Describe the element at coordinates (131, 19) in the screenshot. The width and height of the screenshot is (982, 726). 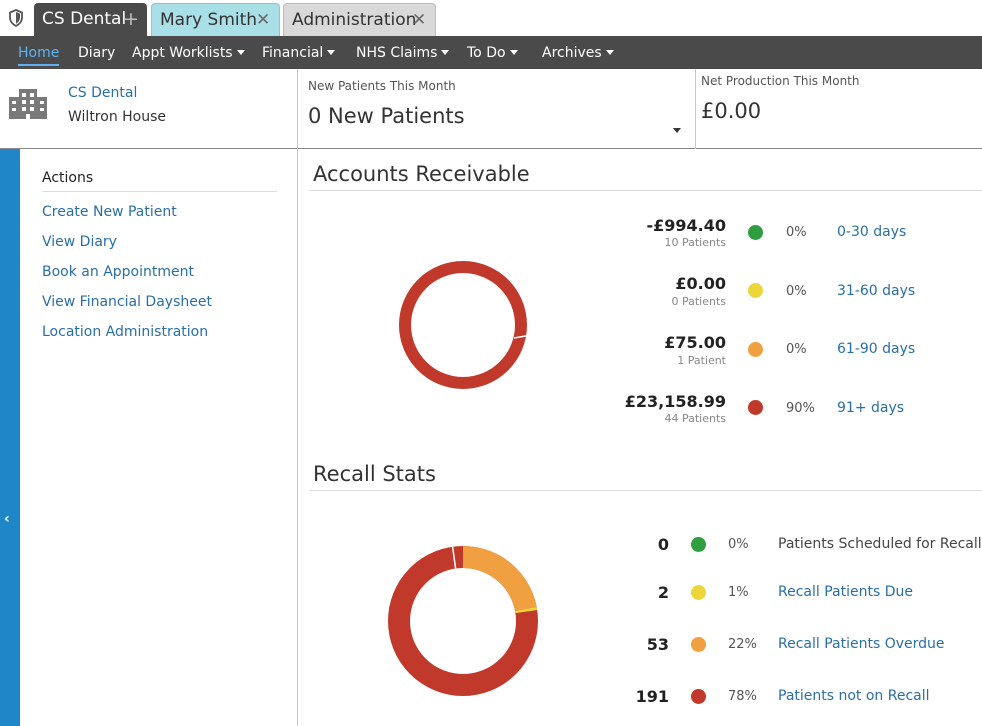
I see `plus-icon: +` at that location.